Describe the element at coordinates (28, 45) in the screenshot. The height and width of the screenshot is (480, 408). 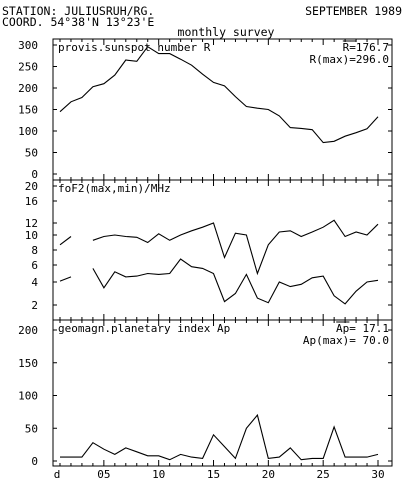
I see `y-tick-label: 300` at that location.